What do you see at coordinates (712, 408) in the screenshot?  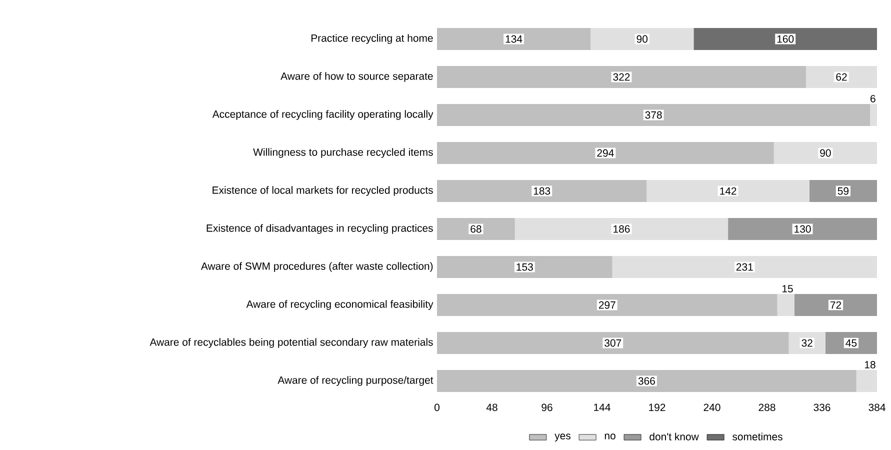 I see `x-tick-label: 240` at bounding box center [712, 408].